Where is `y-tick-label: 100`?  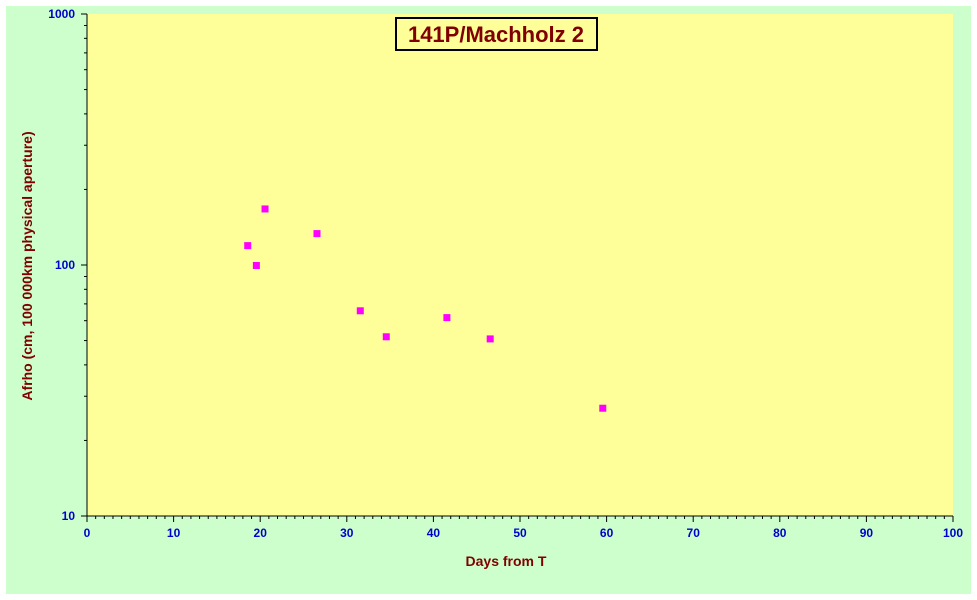 y-tick-label: 100 is located at coordinates (65, 265).